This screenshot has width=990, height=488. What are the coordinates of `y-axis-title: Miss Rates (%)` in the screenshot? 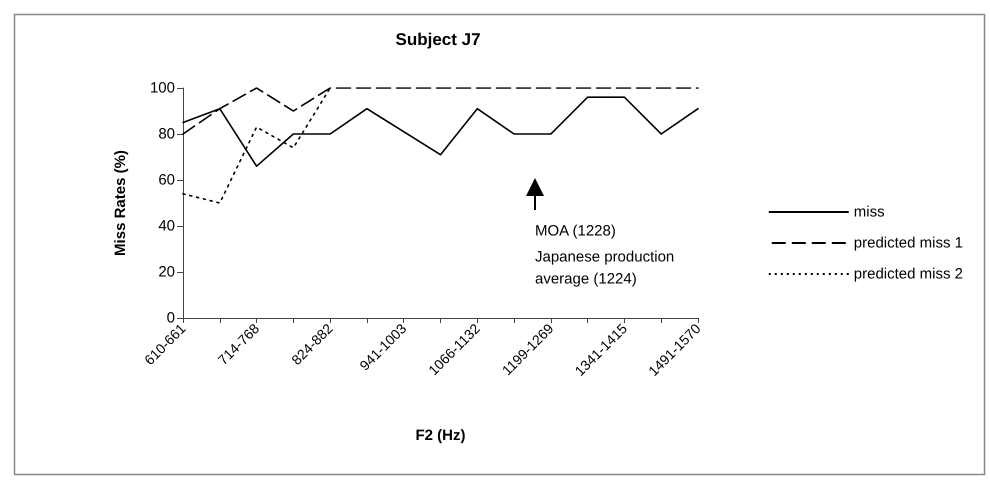 It's located at (120, 203).